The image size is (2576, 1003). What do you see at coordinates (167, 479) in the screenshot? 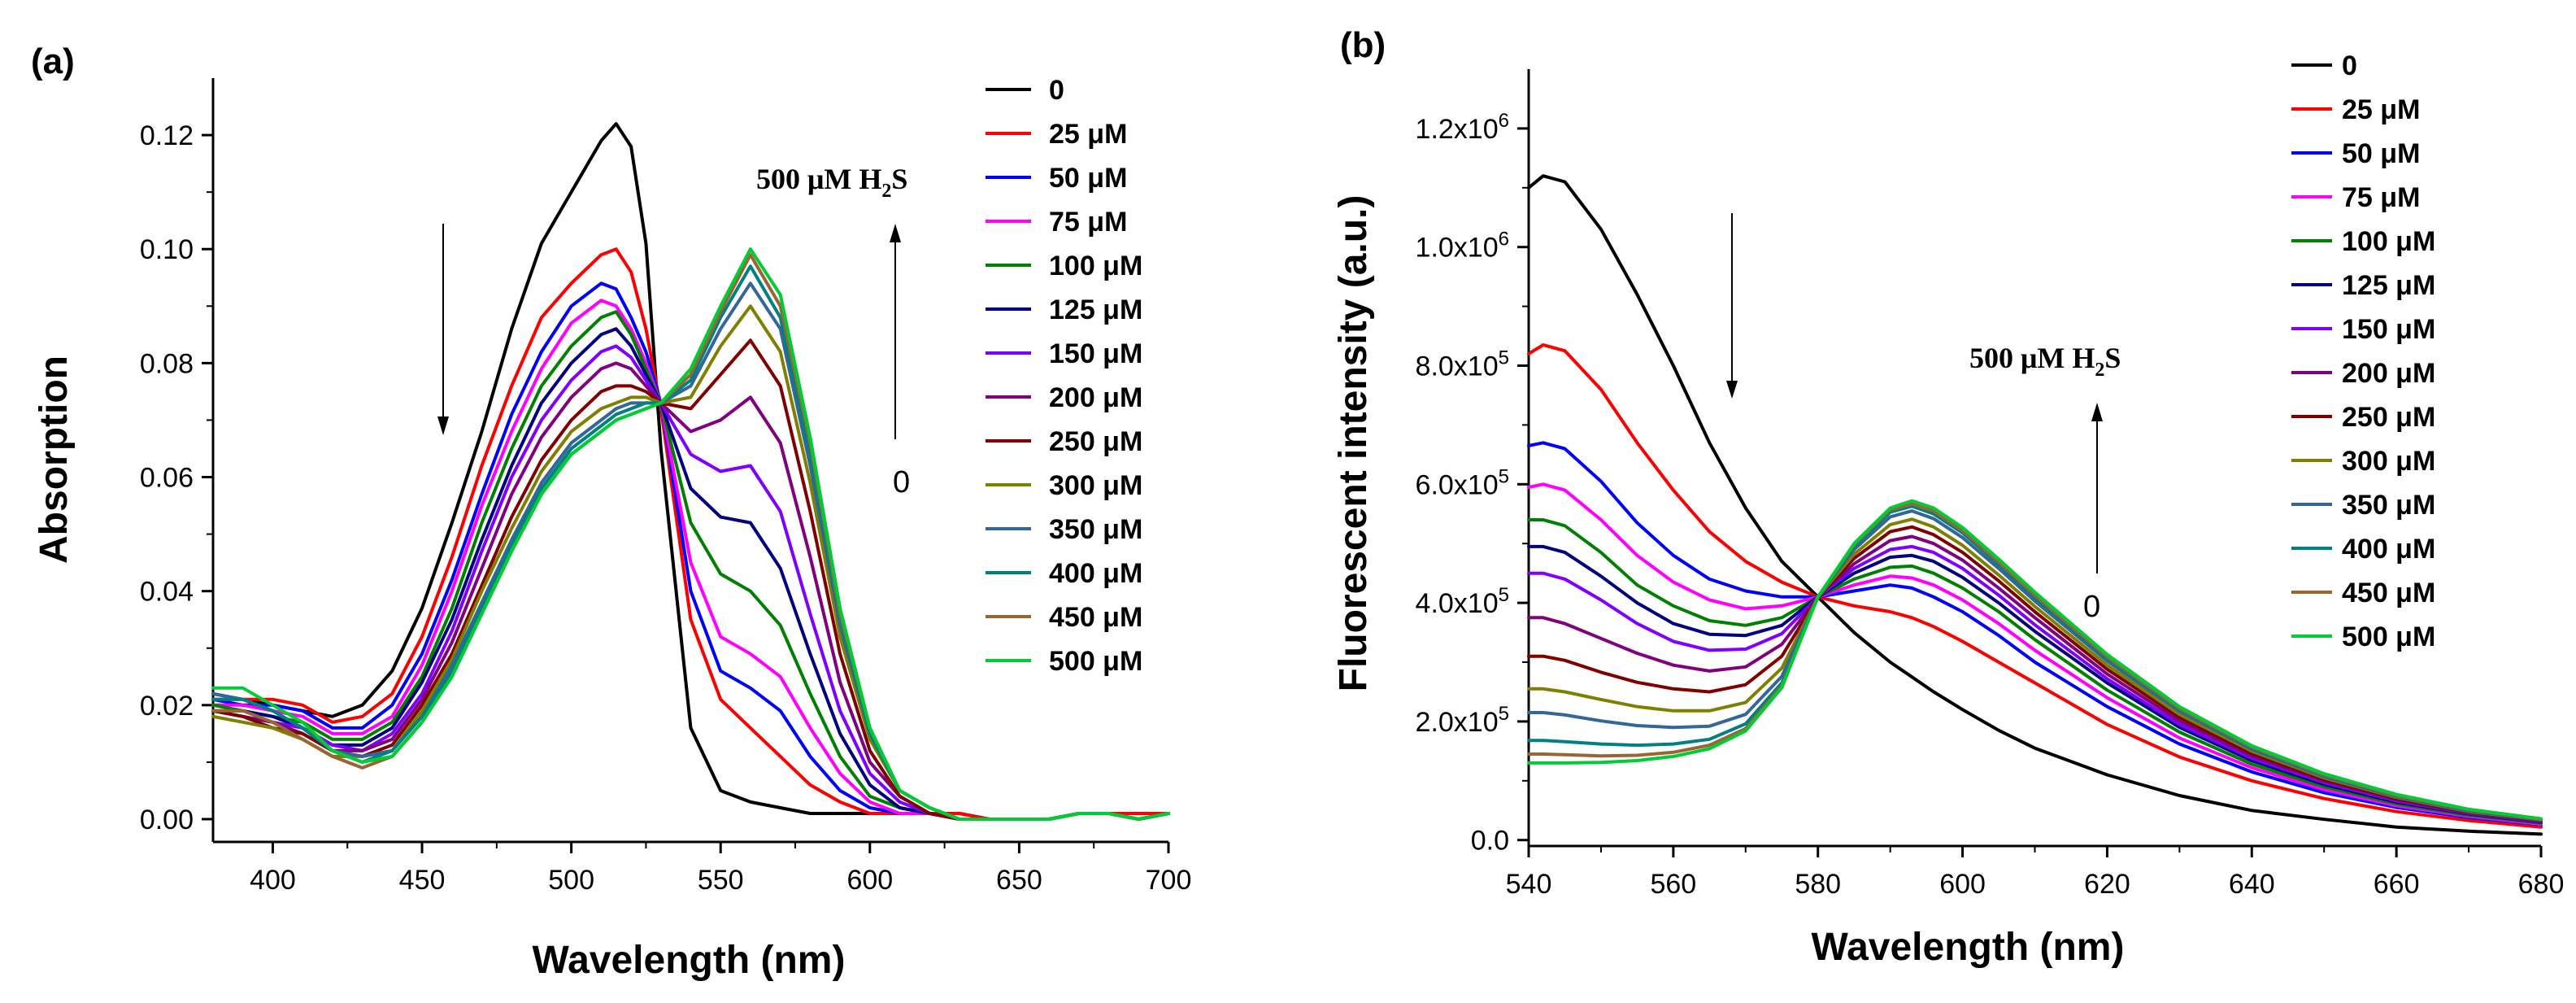
I see `panel-a-y-tick-label: 0.06` at bounding box center [167, 479].